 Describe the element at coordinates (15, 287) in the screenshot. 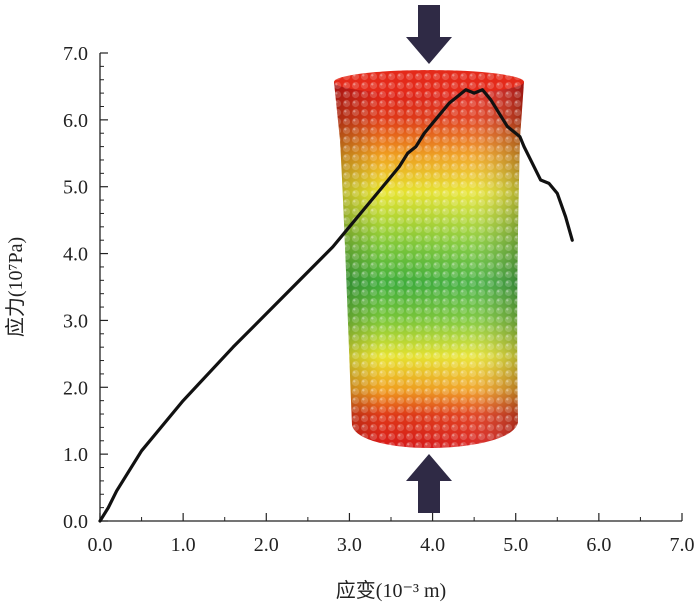

I see `y-axis-title: 应力(10⁷Pa)` at that location.